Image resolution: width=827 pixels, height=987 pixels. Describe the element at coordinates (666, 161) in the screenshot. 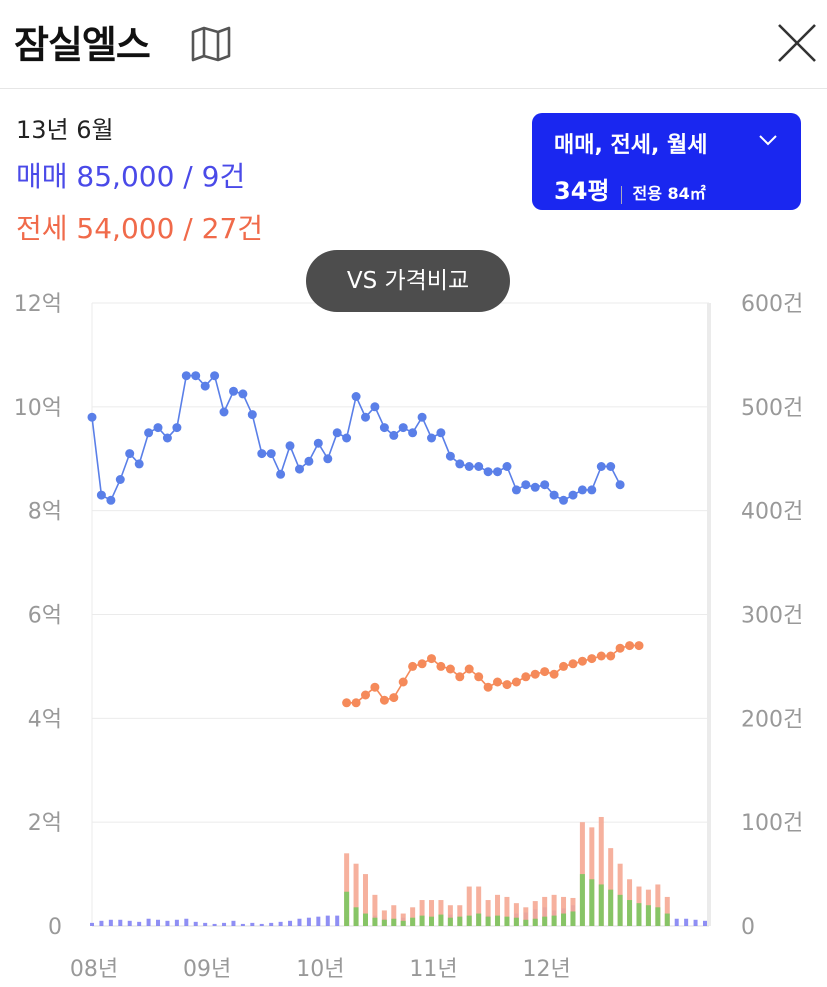

I see `deal-type-filter-button: 매매, 전세, 월세 34평 전용 84㎡` at that location.